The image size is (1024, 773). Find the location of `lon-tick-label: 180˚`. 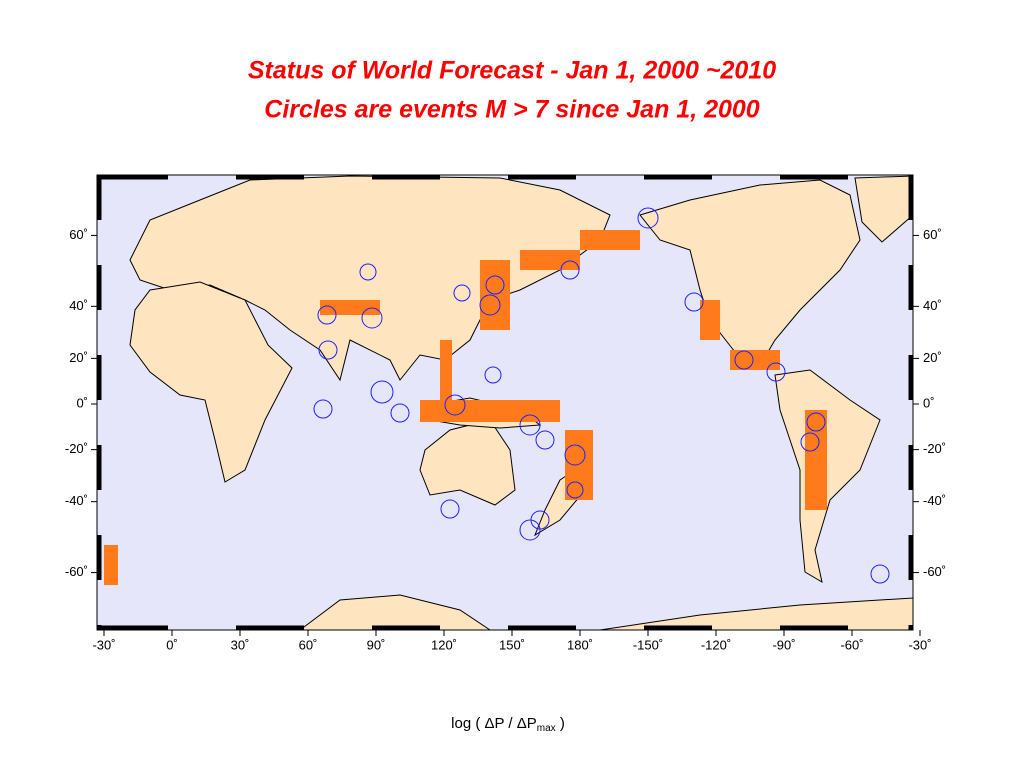

lon-tick-label: 180˚ is located at coordinates (580, 644).